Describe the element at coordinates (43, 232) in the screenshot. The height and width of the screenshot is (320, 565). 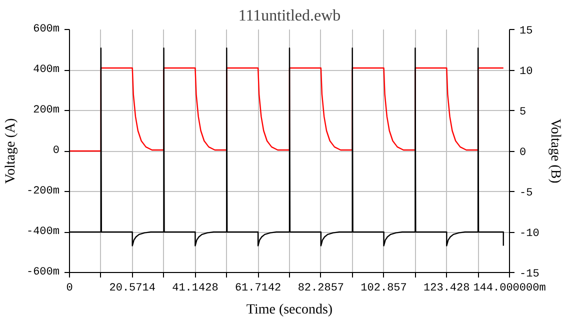
I see `y-tick-label: -400m` at that location.